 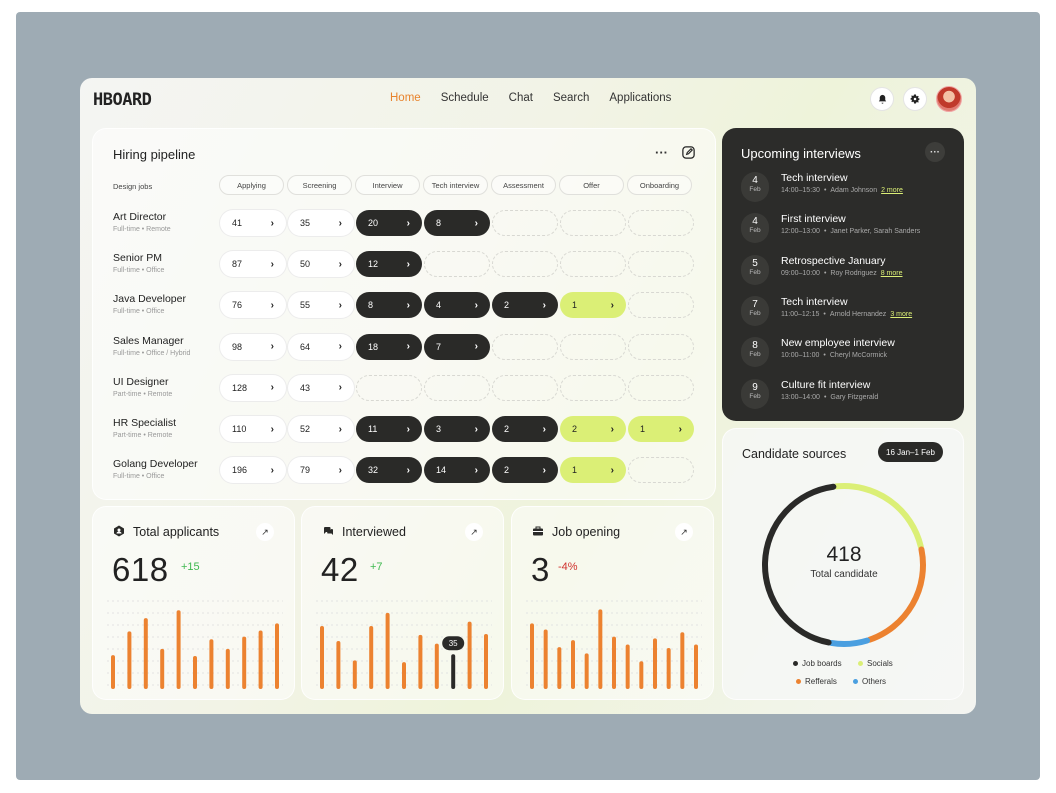 What do you see at coordinates (896, 594) in the screenshot?
I see `donut-segment-refferals` at bounding box center [896, 594].